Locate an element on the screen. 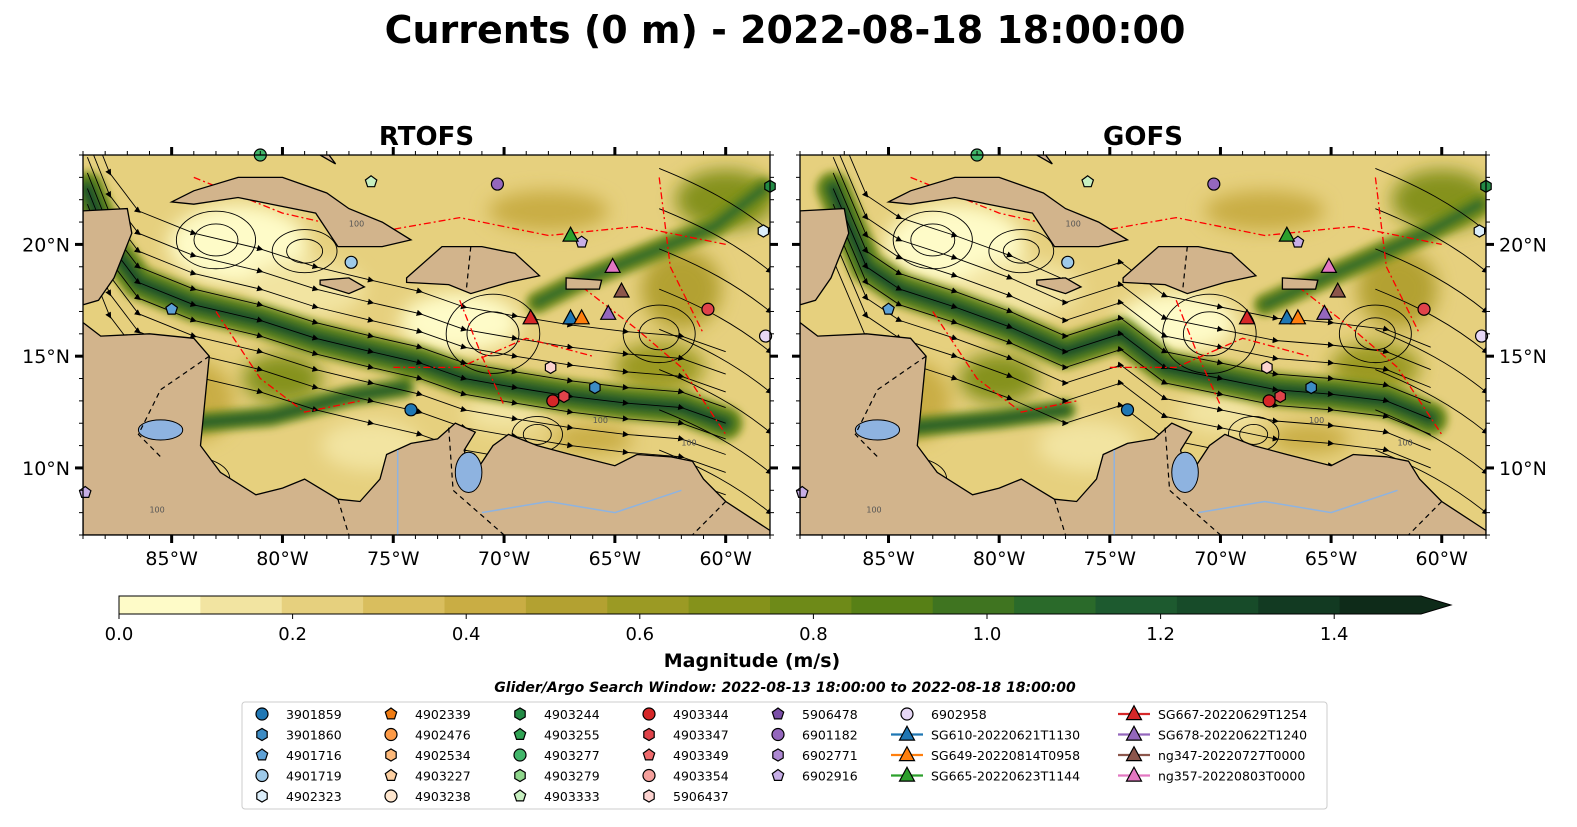  legend-label: SG665-20220623T1144 is located at coordinates (1005, 776).